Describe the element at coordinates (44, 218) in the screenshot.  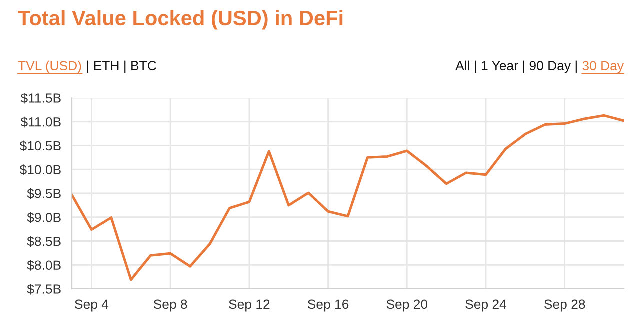
I see `y-tick-label: $9.0B` at that location.